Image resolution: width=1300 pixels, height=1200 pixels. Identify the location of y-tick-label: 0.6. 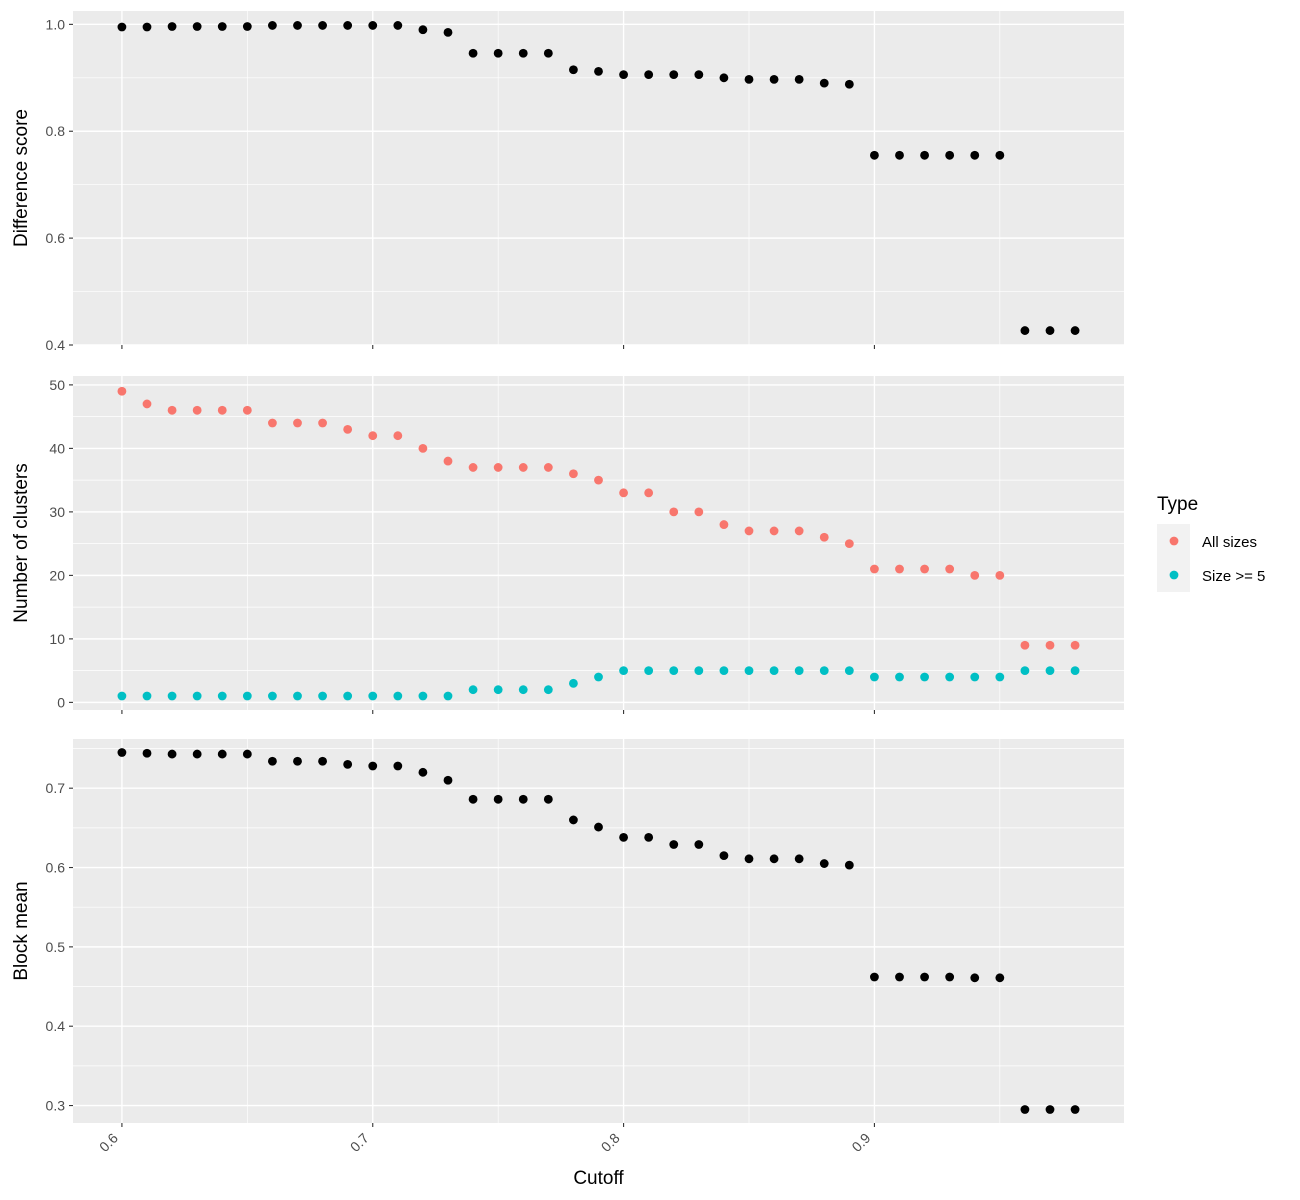
(56, 868).